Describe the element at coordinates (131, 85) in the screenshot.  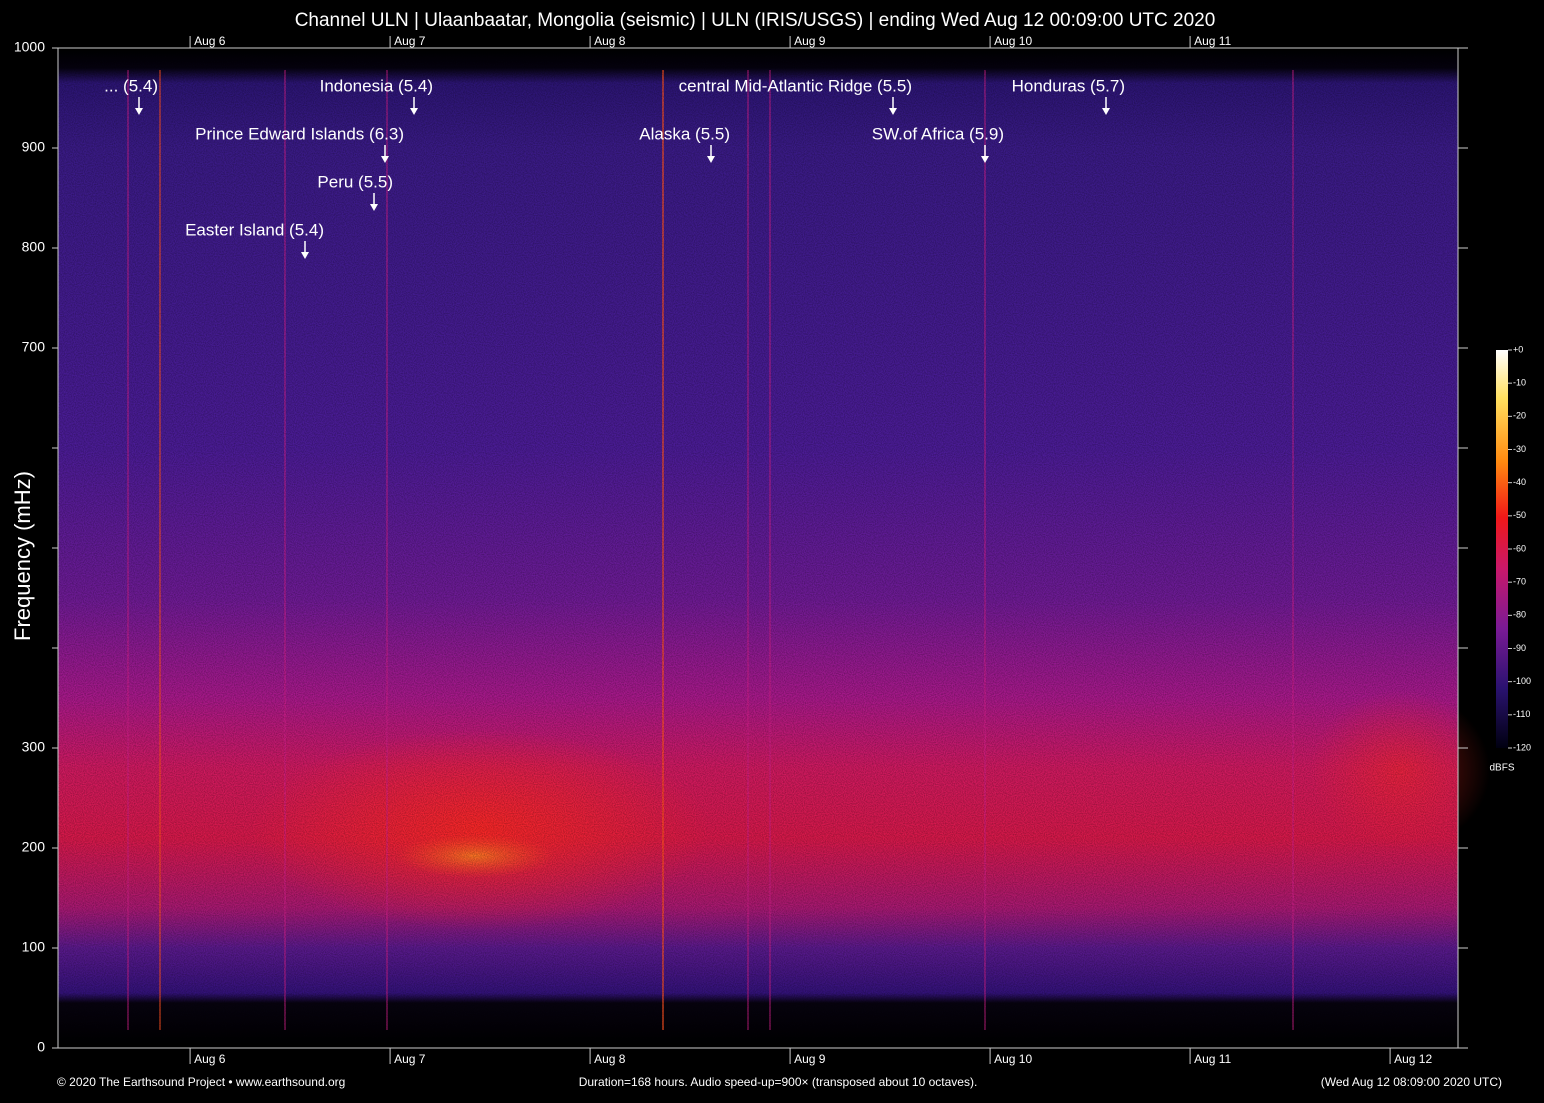
I see `annotation-label: ... (5.4)` at that location.